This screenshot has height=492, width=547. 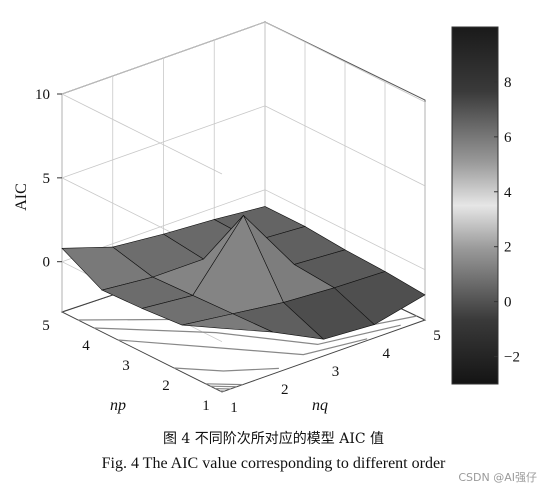 What do you see at coordinates (273, 438) in the screenshot?
I see `caption-chinese: 图 4 不同阶次所对应的模型 AIC 值` at bounding box center [273, 438].